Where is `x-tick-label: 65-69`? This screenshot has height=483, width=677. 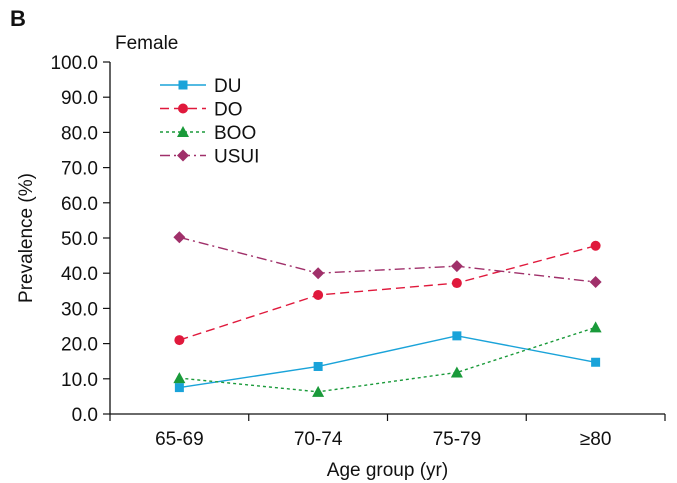
x-tick-label: 65-69 is located at coordinates (179, 439).